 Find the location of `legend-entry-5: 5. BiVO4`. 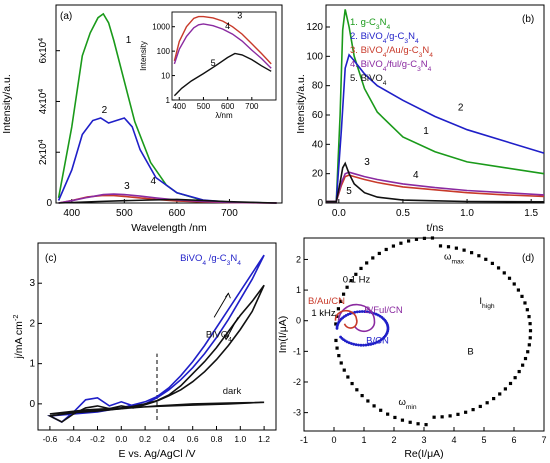

legend-entry-5: 5. BiVO4 is located at coordinates (368, 80).